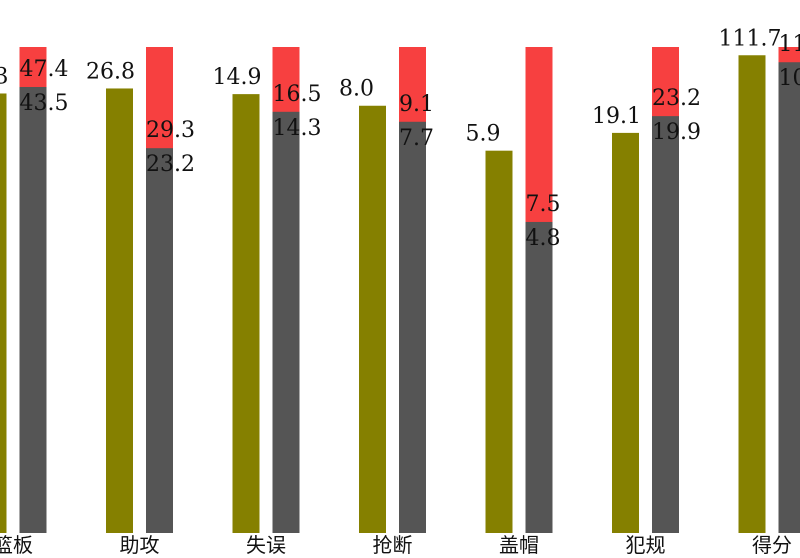  What do you see at coordinates (44, 103) in the screenshot?
I see `value-label-series-2-1: 43.5` at bounding box center [44, 103].